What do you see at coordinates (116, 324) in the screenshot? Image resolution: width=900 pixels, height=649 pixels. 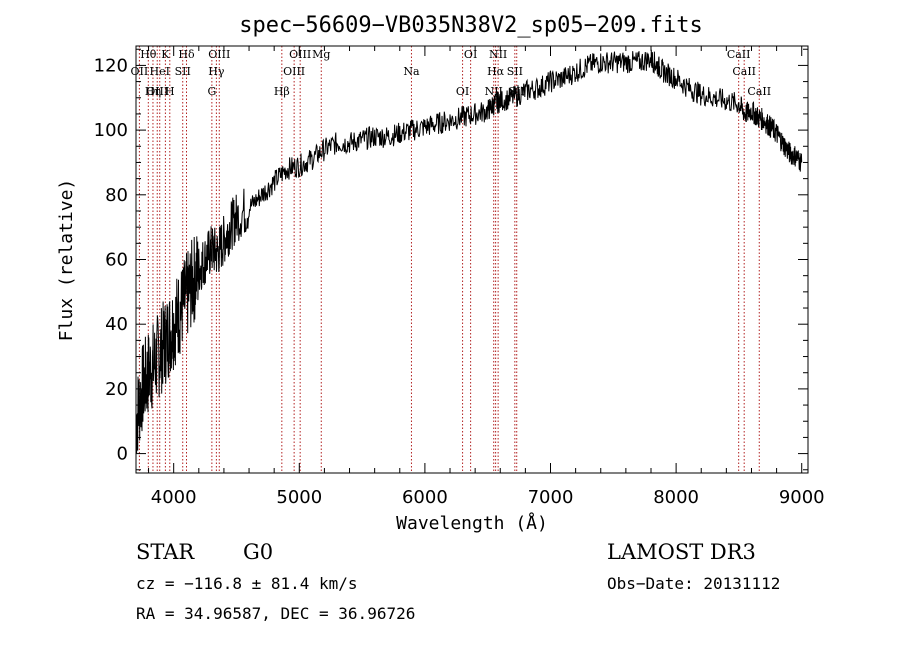 I see `y-tick-label: 40` at bounding box center [116, 324].